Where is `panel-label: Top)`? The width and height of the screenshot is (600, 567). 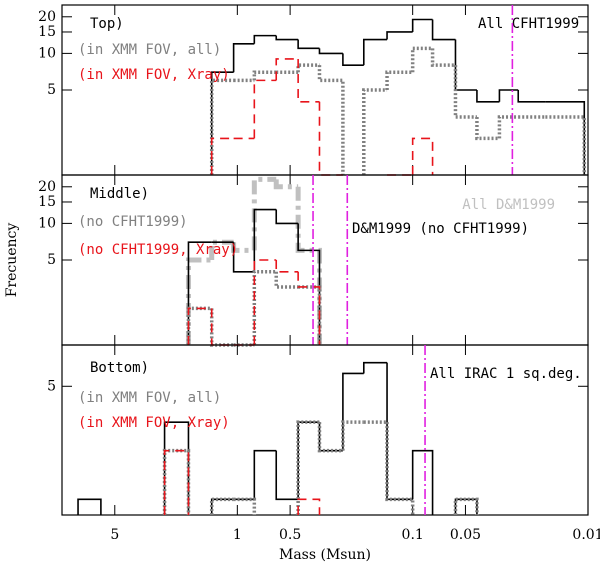 panel-label: Top) is located at coordinates (107, 24).